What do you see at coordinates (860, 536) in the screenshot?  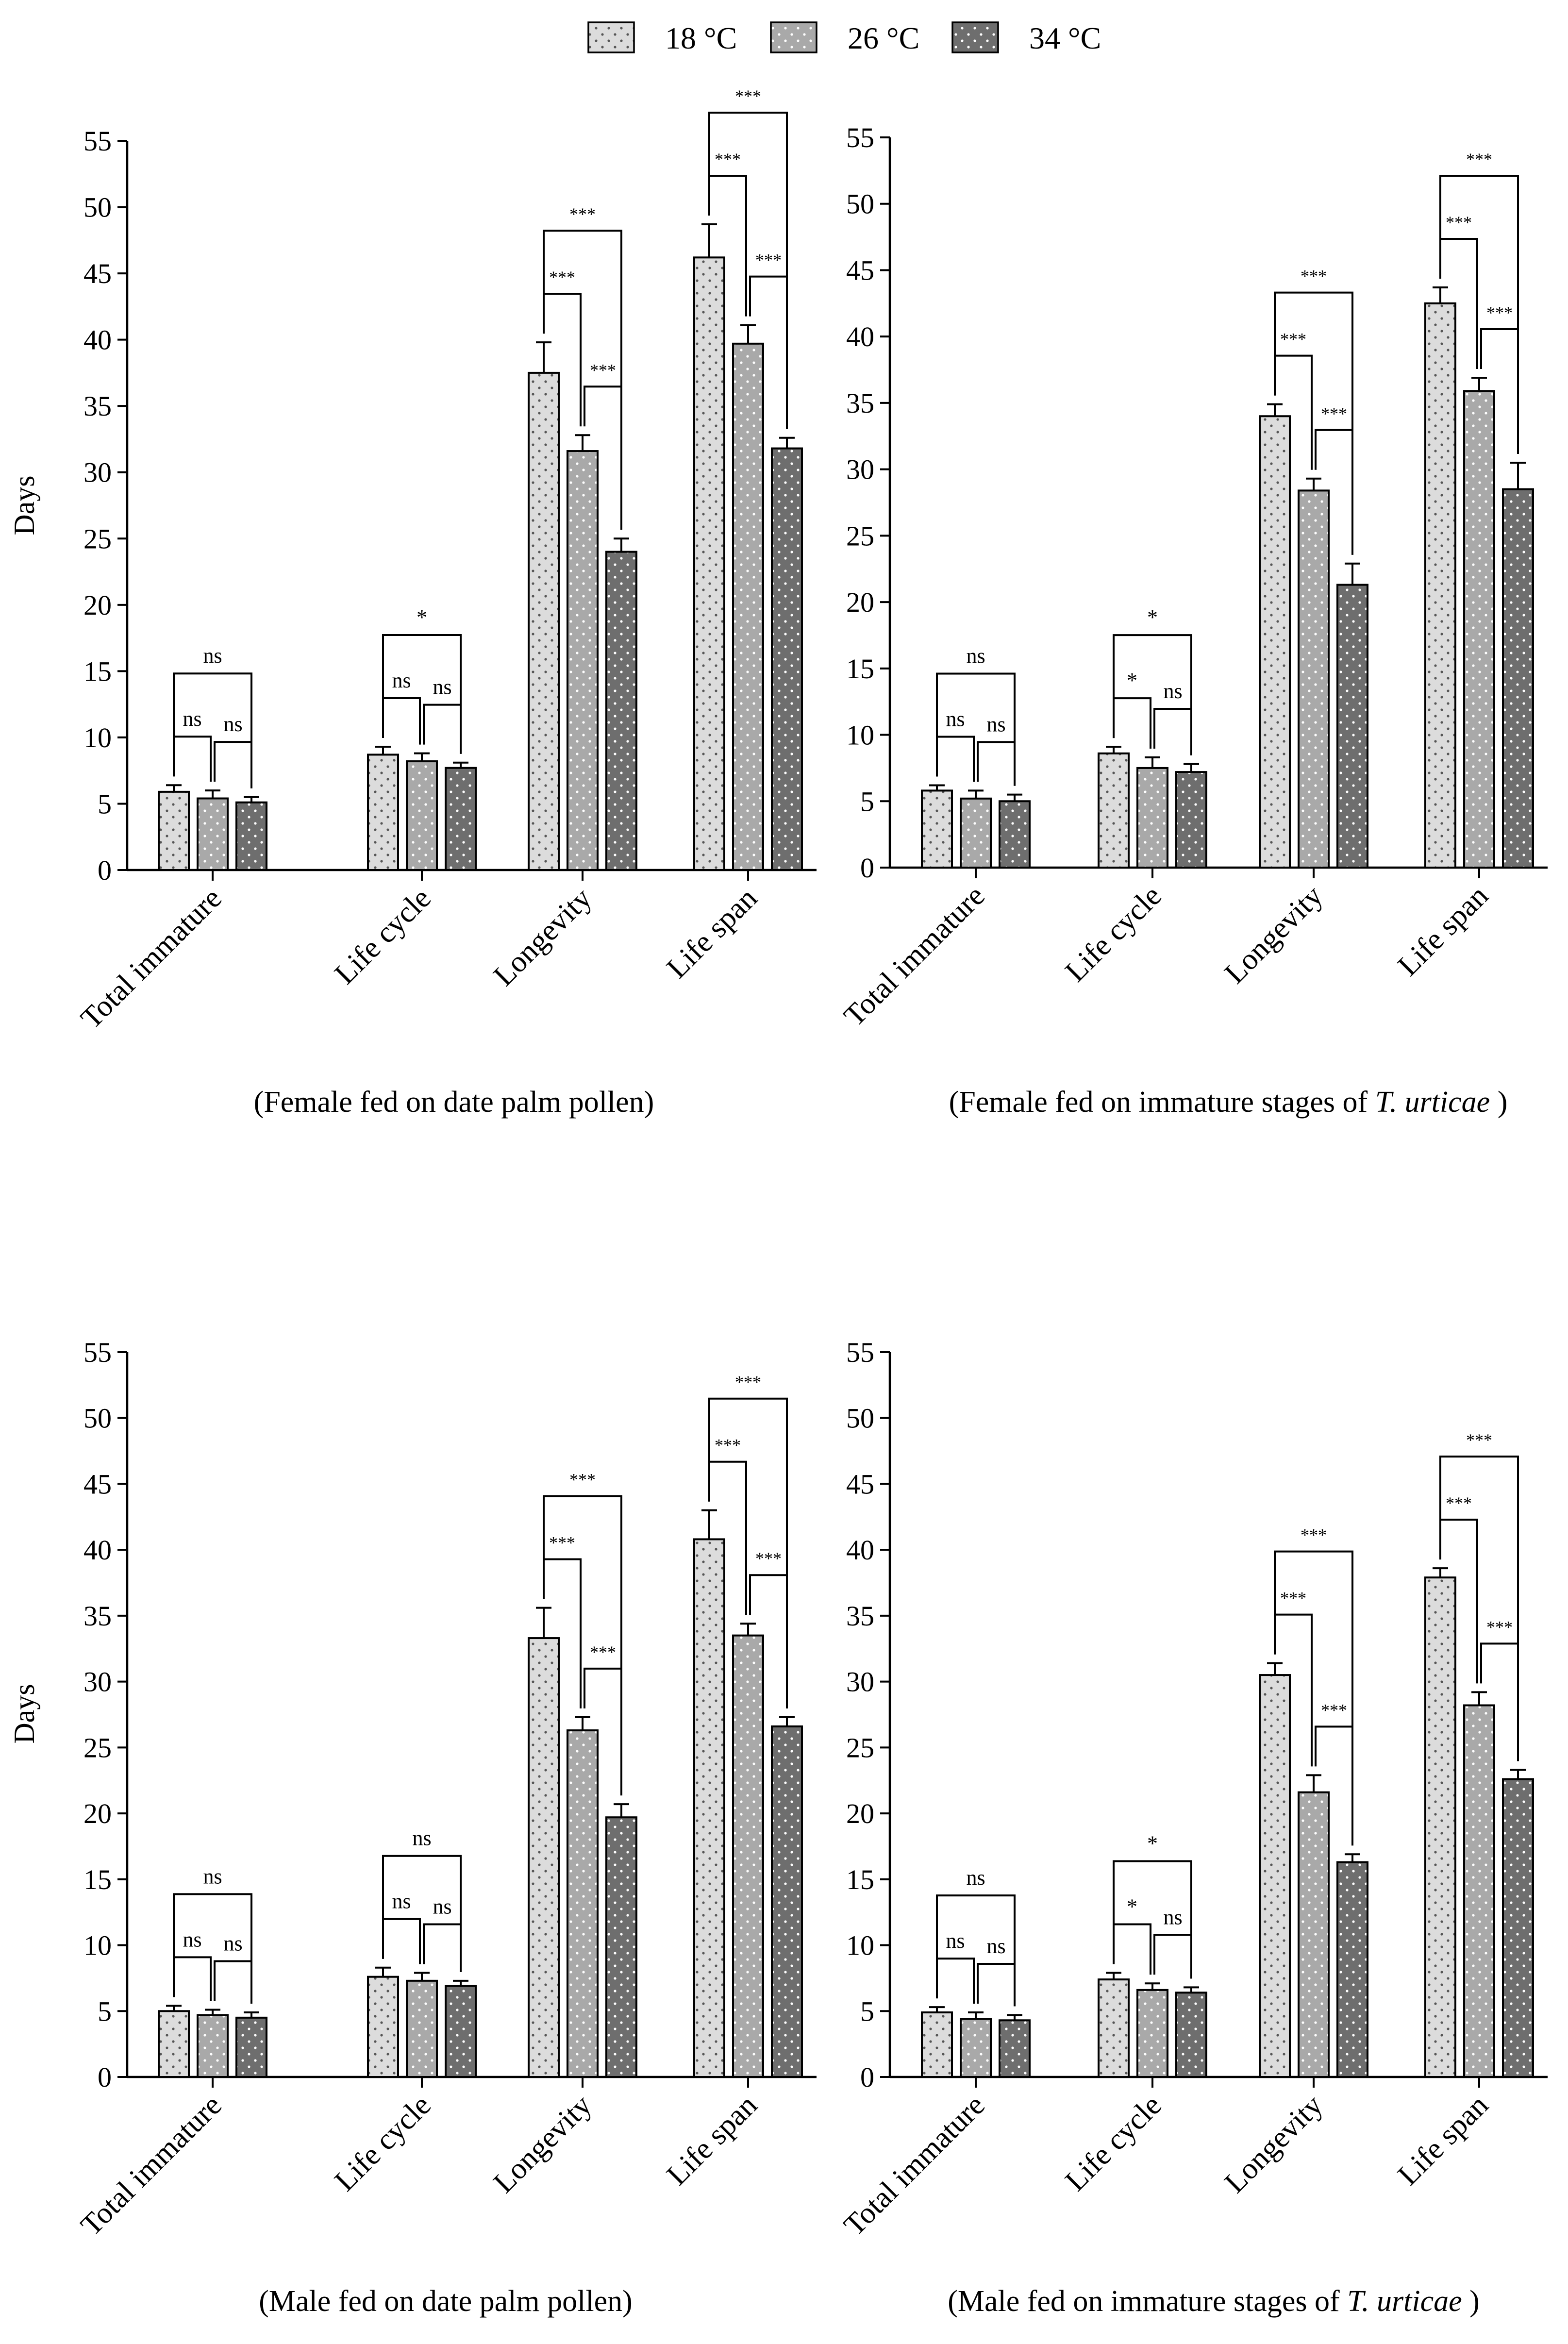 I see `y-tick-label: 25` at bounding box center [860, 536].